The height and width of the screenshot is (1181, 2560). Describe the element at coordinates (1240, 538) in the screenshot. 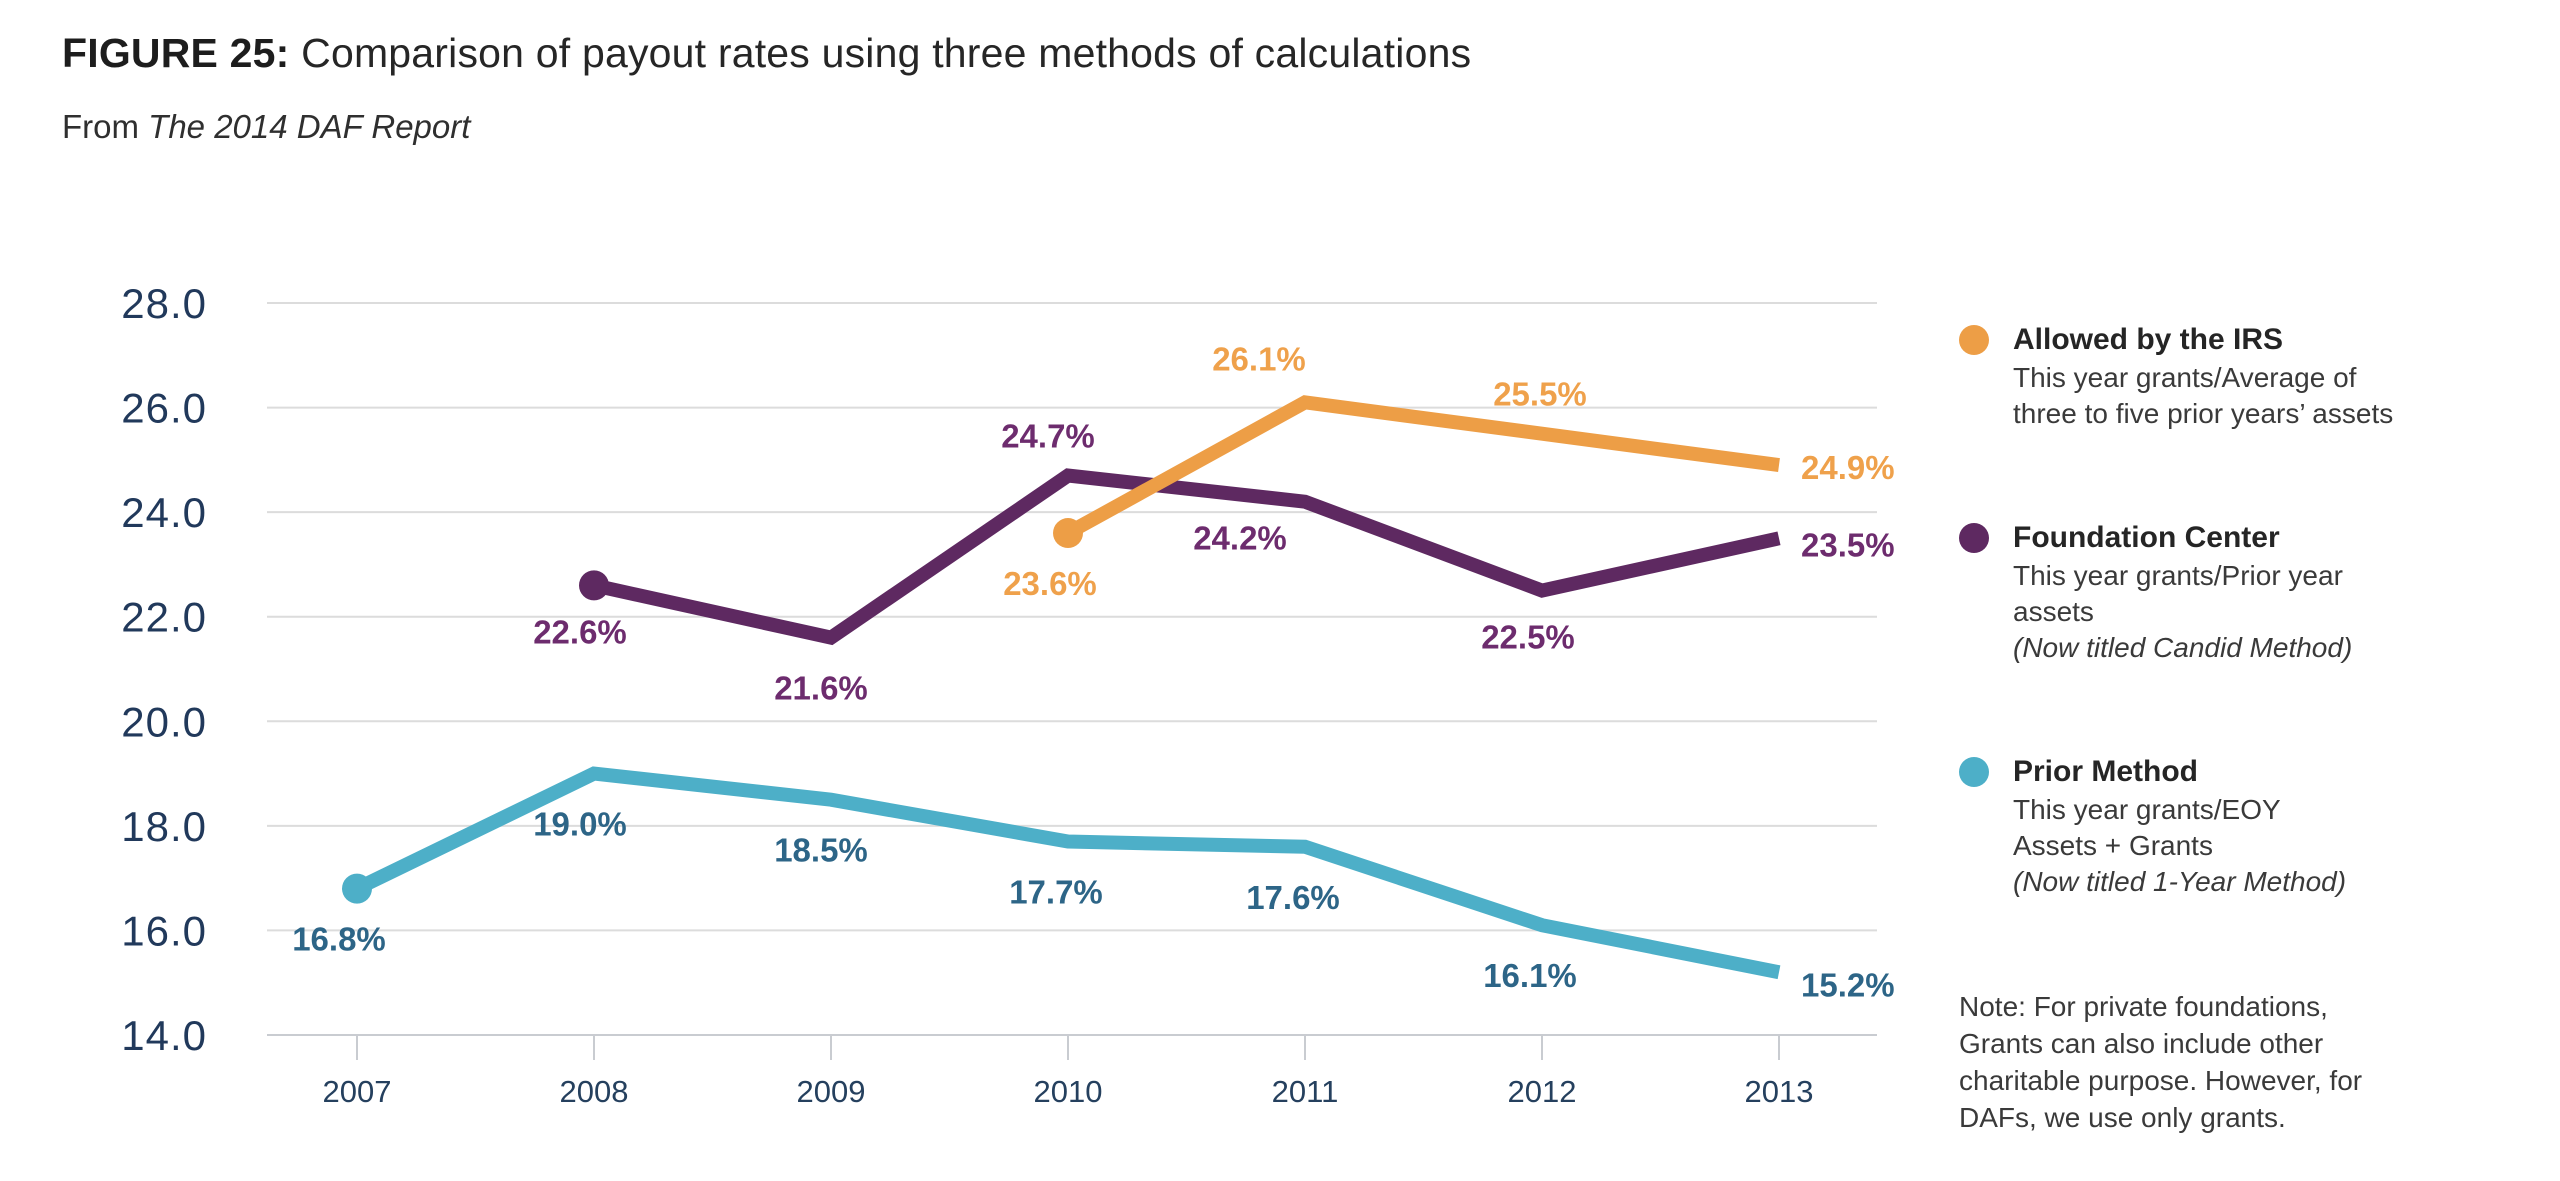

I see `data-label-foundation-center: 24.2%` at that location.